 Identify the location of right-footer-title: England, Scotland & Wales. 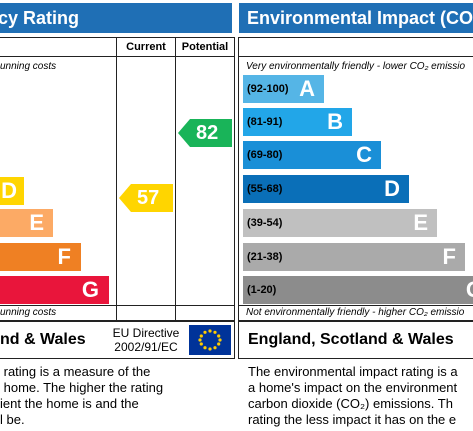
(351, 339).